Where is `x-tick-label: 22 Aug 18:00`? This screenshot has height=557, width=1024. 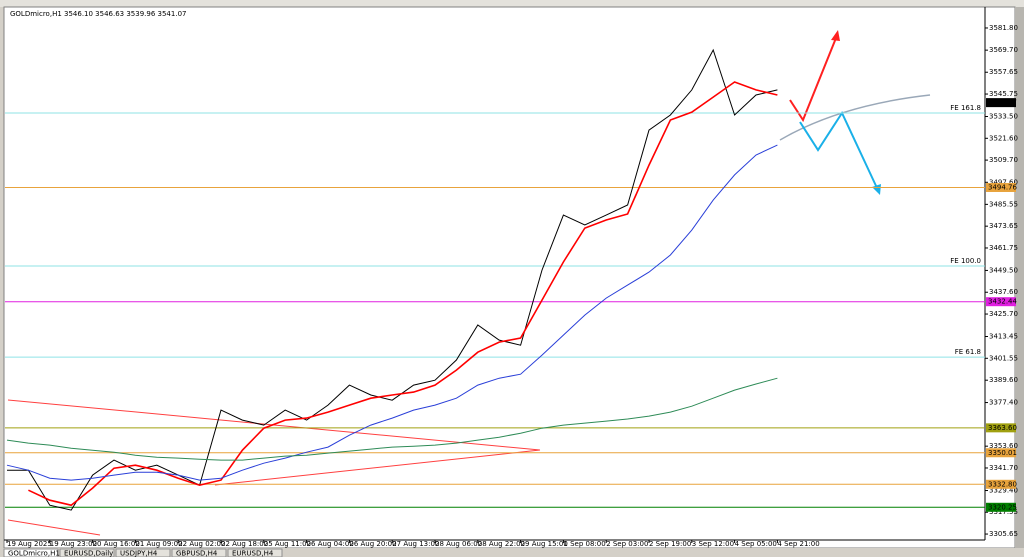 x-tick-label: 22 Aug 18:00 is located at coordinates (244, 544).